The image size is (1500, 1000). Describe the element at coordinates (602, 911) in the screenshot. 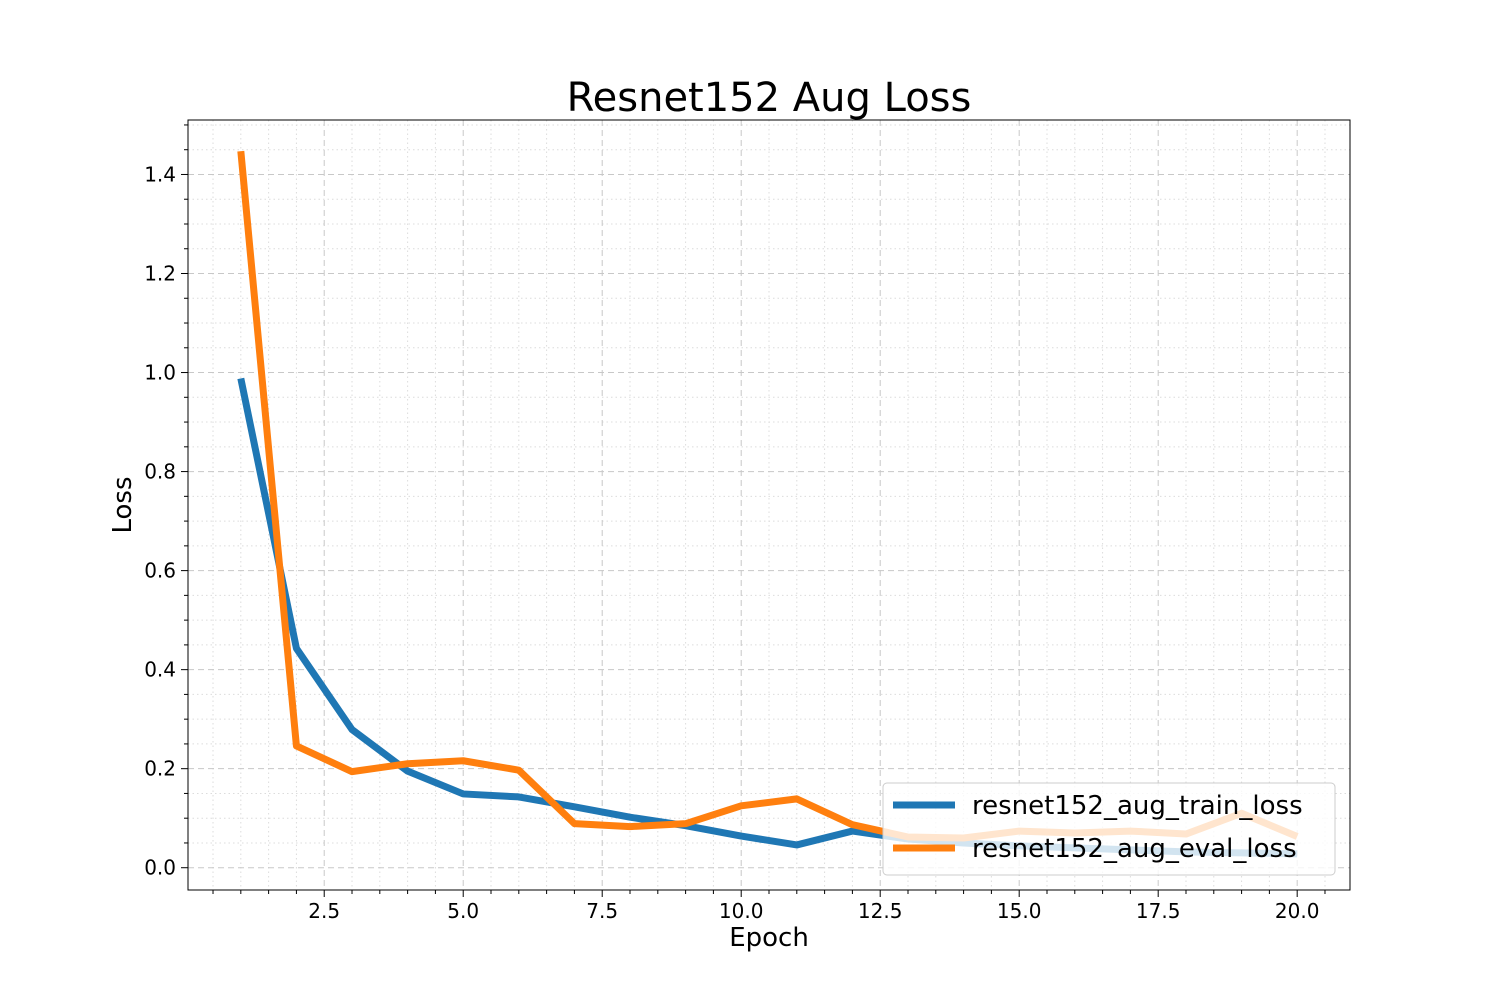

I see `x-tick-label: 7.5` at that location.